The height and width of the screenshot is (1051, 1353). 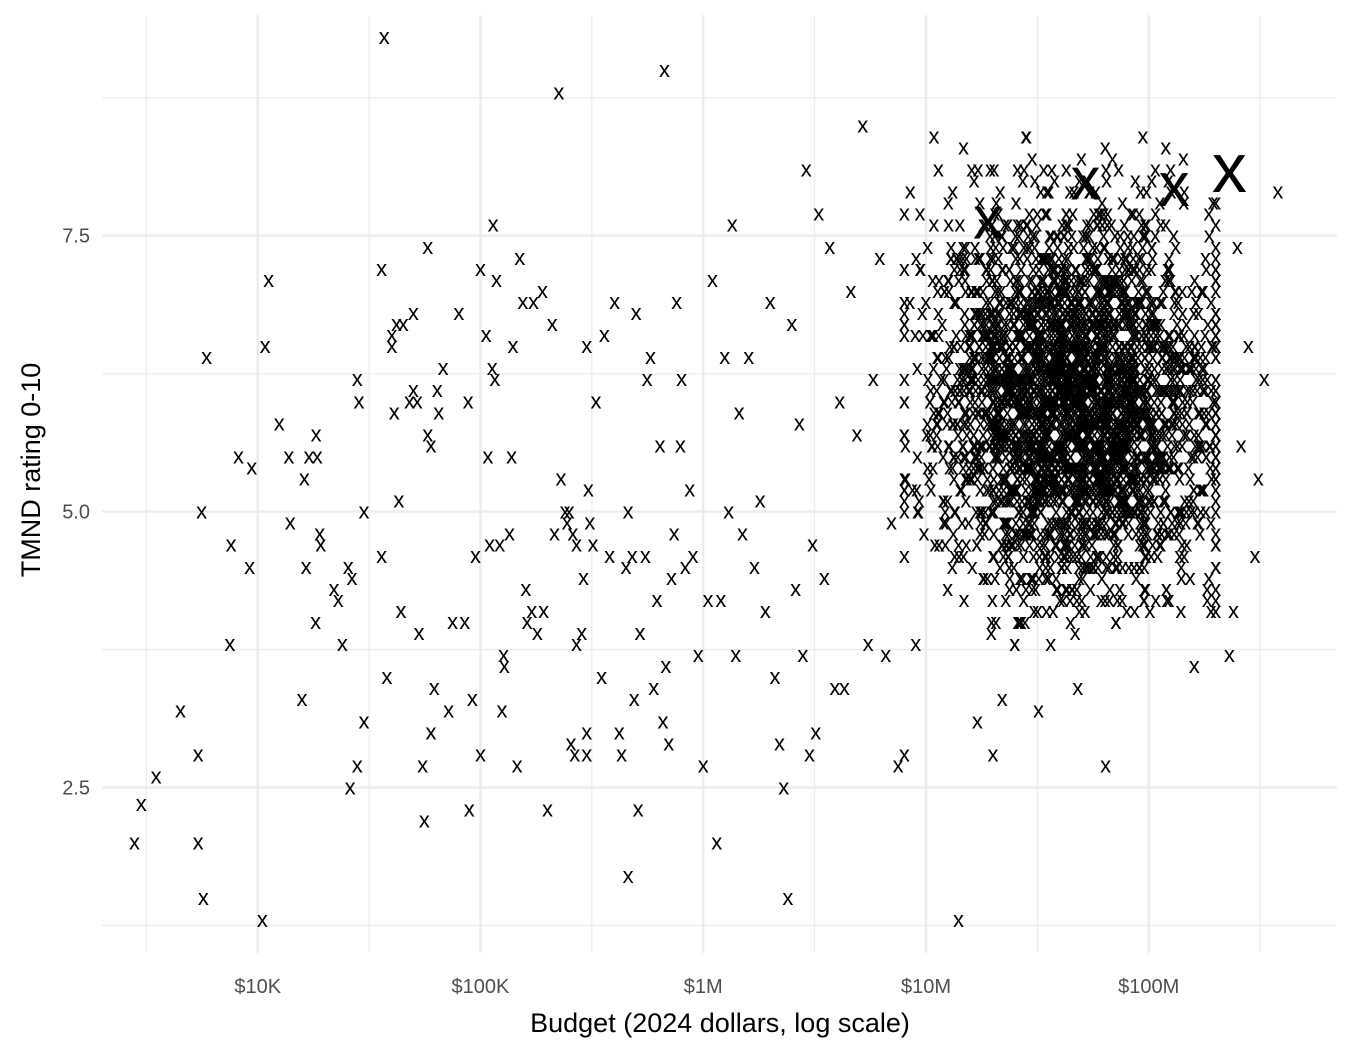 I want to click on y-axis-title: TMND rating 0-10, so click(x=31, y=470).